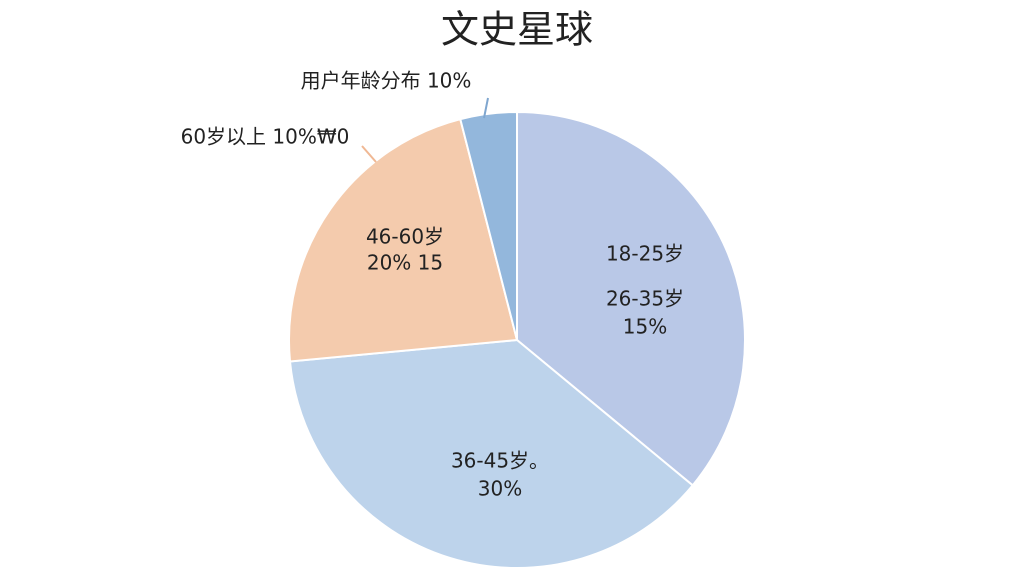 Image resolution: width=1024 pixels, height=576 pixels. I want to click on slice-label: 18-25岁, so click(645, 254).